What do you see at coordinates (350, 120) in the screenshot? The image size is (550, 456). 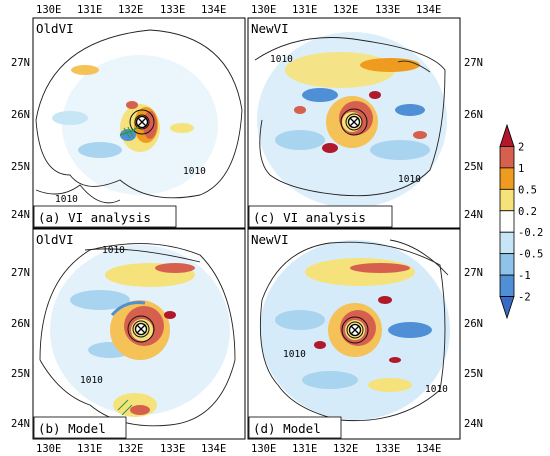 I see `panel-c-field` at bounding box center [350, 120].